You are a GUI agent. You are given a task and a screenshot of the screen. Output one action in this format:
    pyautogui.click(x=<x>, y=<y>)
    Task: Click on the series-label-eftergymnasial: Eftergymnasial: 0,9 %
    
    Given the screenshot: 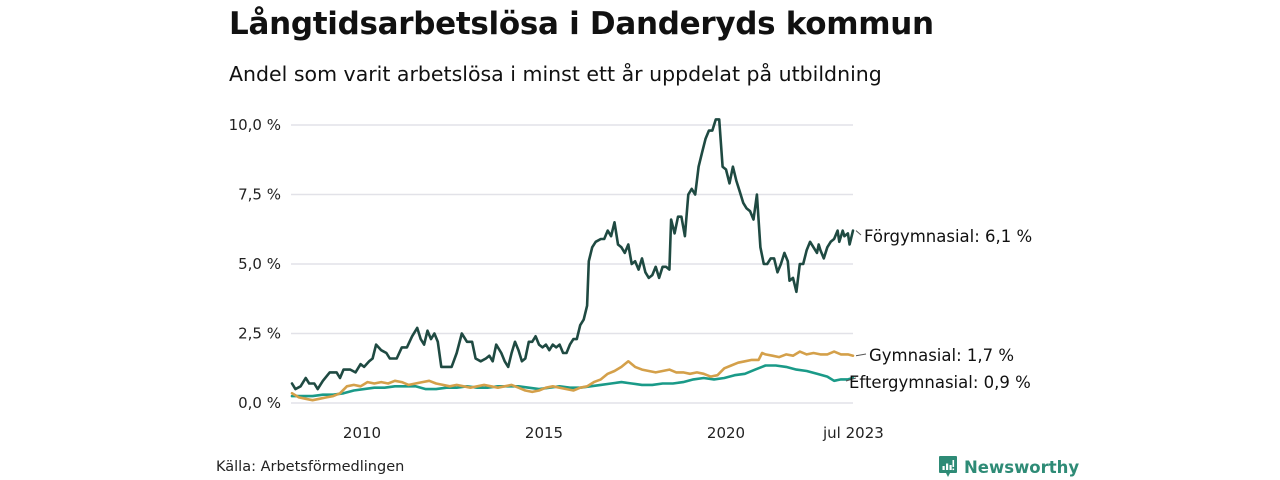 What is the action you would take?
    pyautogui.click(x=940, y=382)
    